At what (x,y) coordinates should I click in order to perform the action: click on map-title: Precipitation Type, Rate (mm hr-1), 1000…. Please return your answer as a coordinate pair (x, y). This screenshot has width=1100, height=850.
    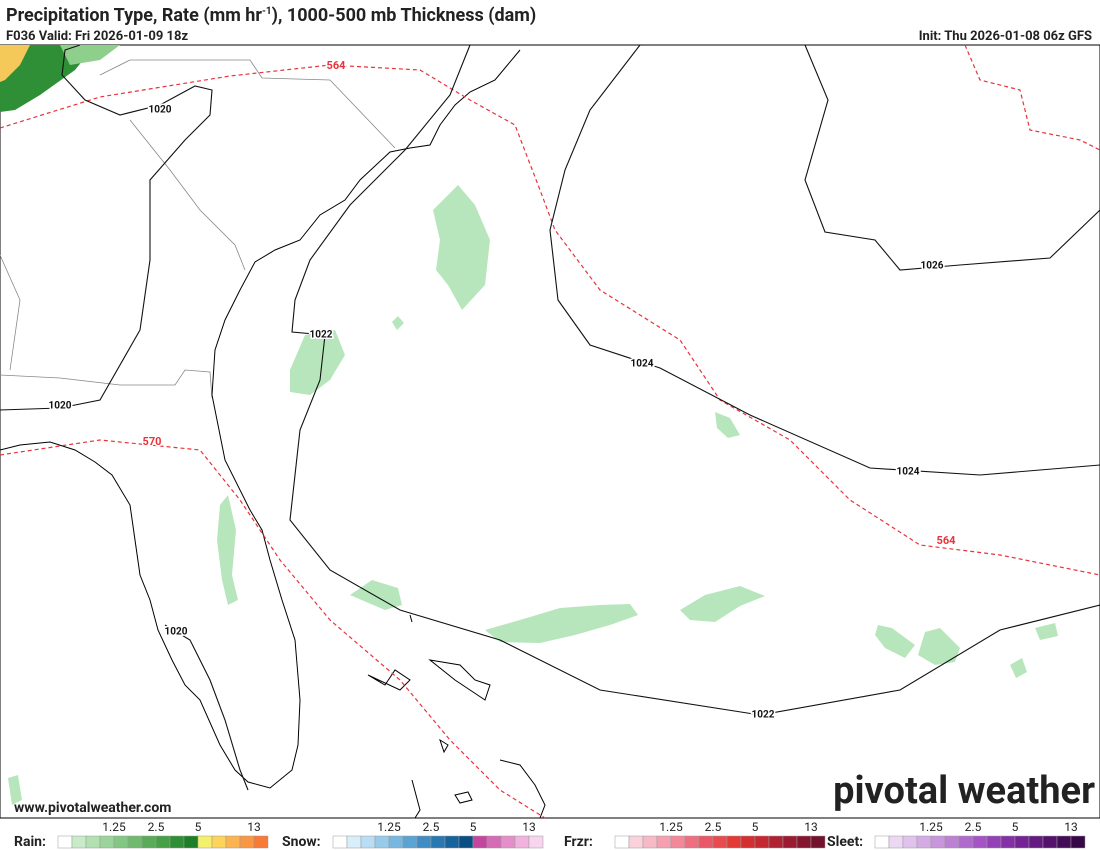
    Looking at the image, I should click on (271, 15).